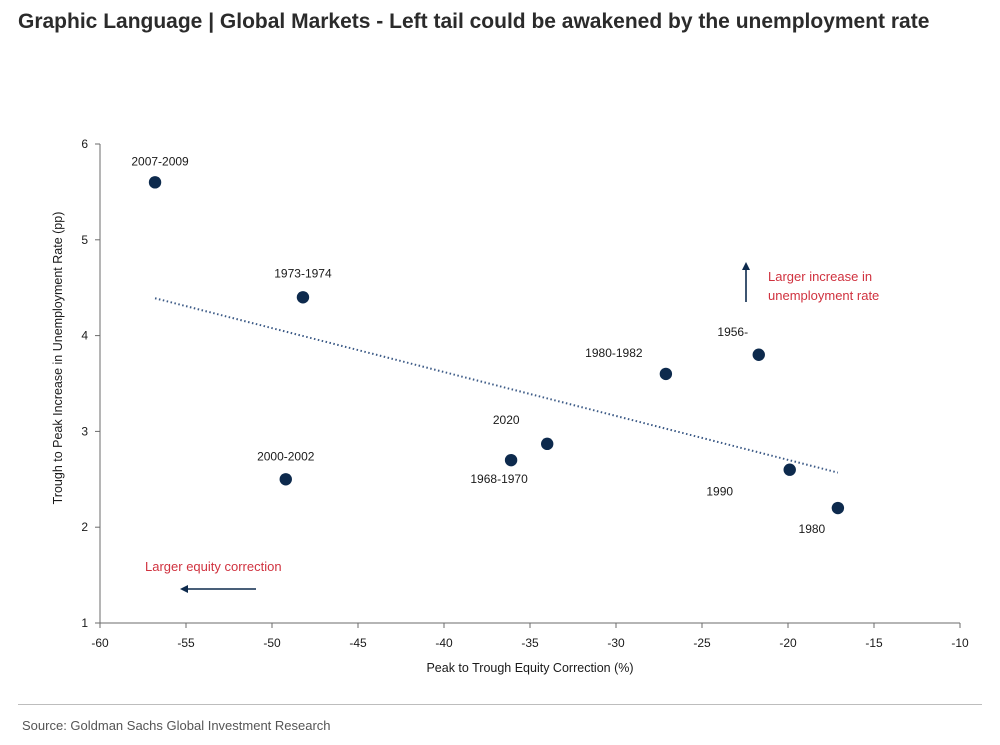 The image size is (1000, 745). What do you see at coordinates (823, 295) in the screenshot?
I see `annotation-unemployment-line2: unemployment rate` at bounding box center [823, 295].